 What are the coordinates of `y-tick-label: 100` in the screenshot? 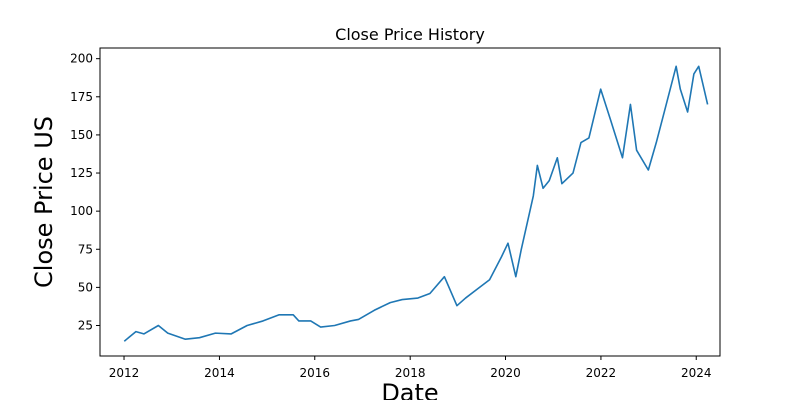 It's located at (81, 211).